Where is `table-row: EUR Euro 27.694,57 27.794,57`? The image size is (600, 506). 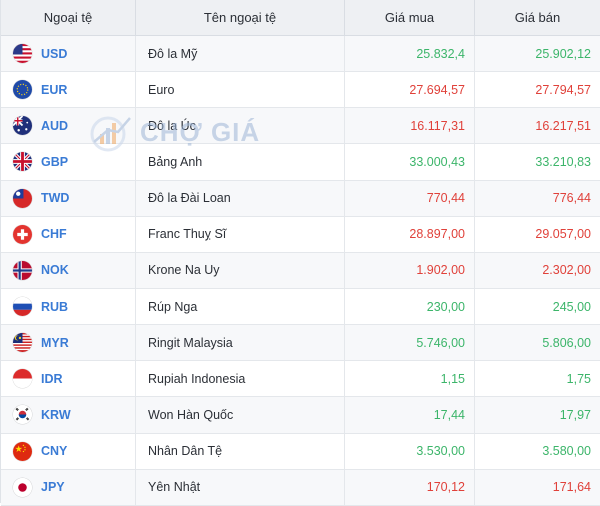
table-row: EUR Euro 27.694,57 27.794,57 is located at coordinates (300, 90).